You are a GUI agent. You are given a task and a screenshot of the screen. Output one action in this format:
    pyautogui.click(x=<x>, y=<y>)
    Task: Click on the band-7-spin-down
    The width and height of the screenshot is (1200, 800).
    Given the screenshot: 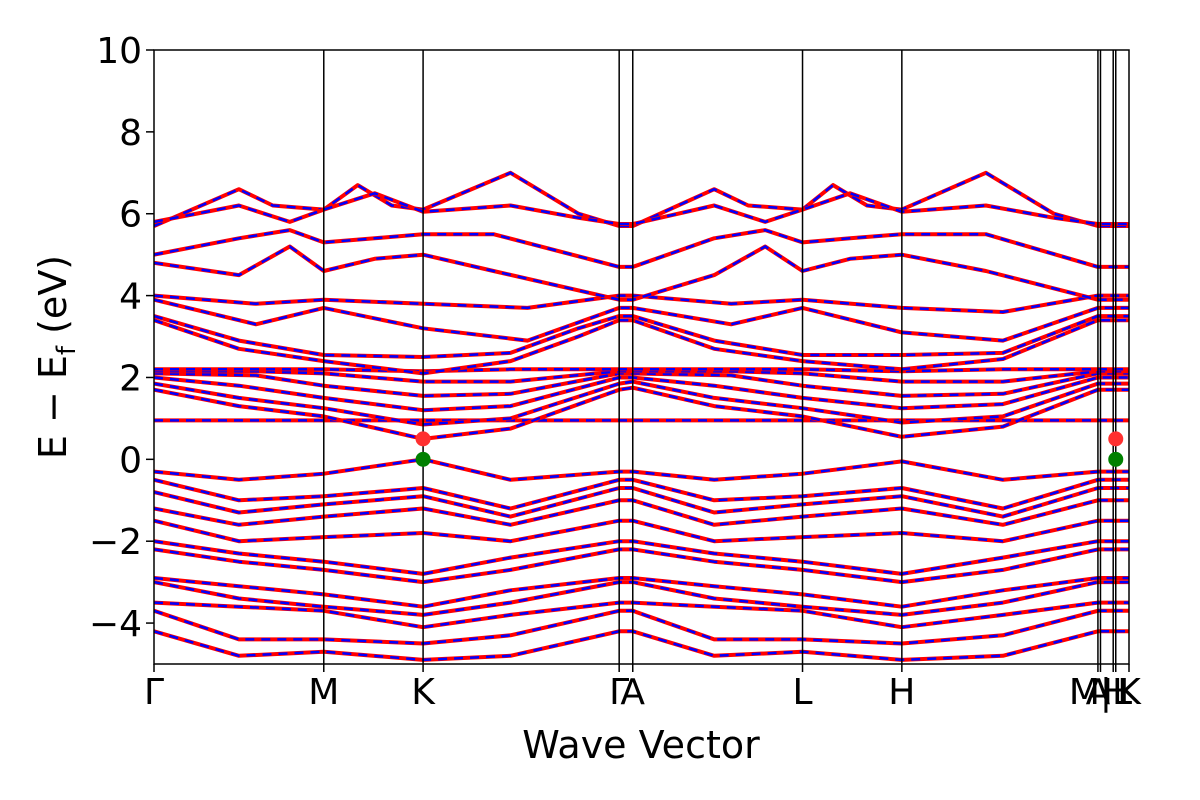 What is the action you would take?
    pyautogui.click(x=641, y=346)
    